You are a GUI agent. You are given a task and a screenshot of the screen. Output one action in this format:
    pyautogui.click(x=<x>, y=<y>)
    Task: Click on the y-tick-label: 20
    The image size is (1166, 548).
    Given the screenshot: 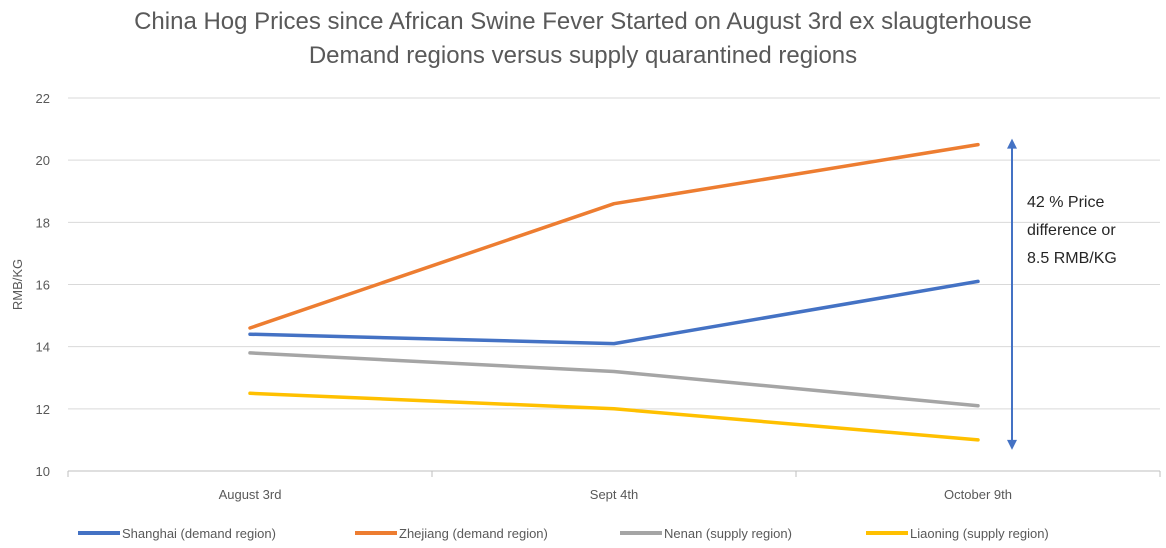 What is the action you would take?
    pyautogui.click(x=43, y=160)
    